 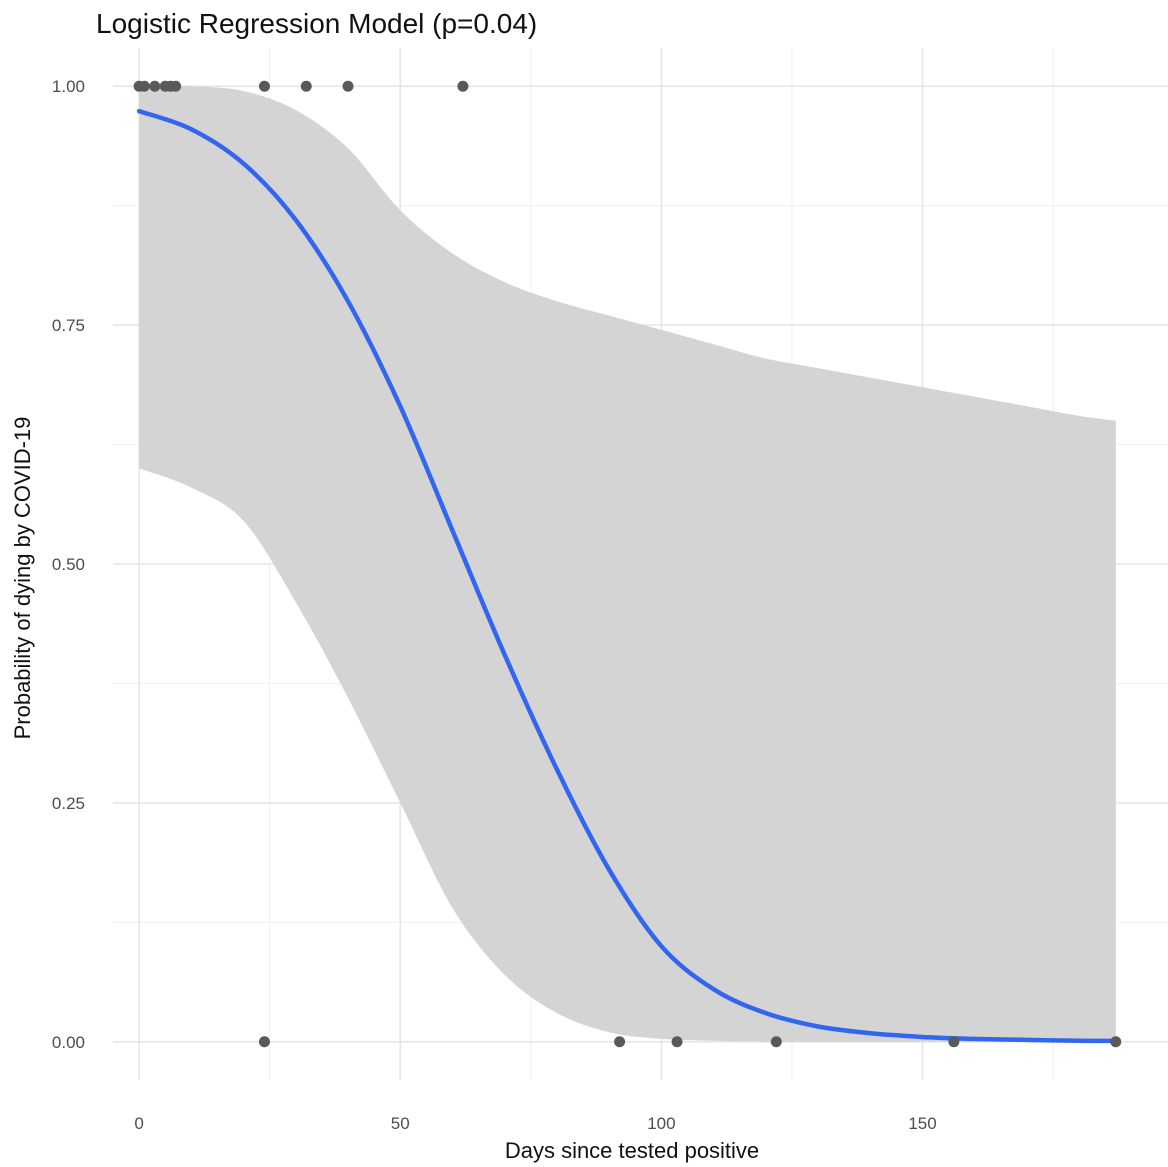 I want to click on x-axis-ticks: 0 50 100 150, so click(x=535, y=1123).